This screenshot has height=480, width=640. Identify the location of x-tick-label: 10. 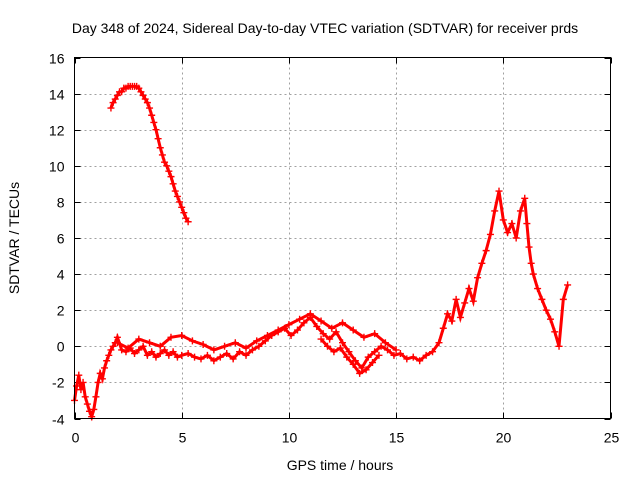
(290, 438).